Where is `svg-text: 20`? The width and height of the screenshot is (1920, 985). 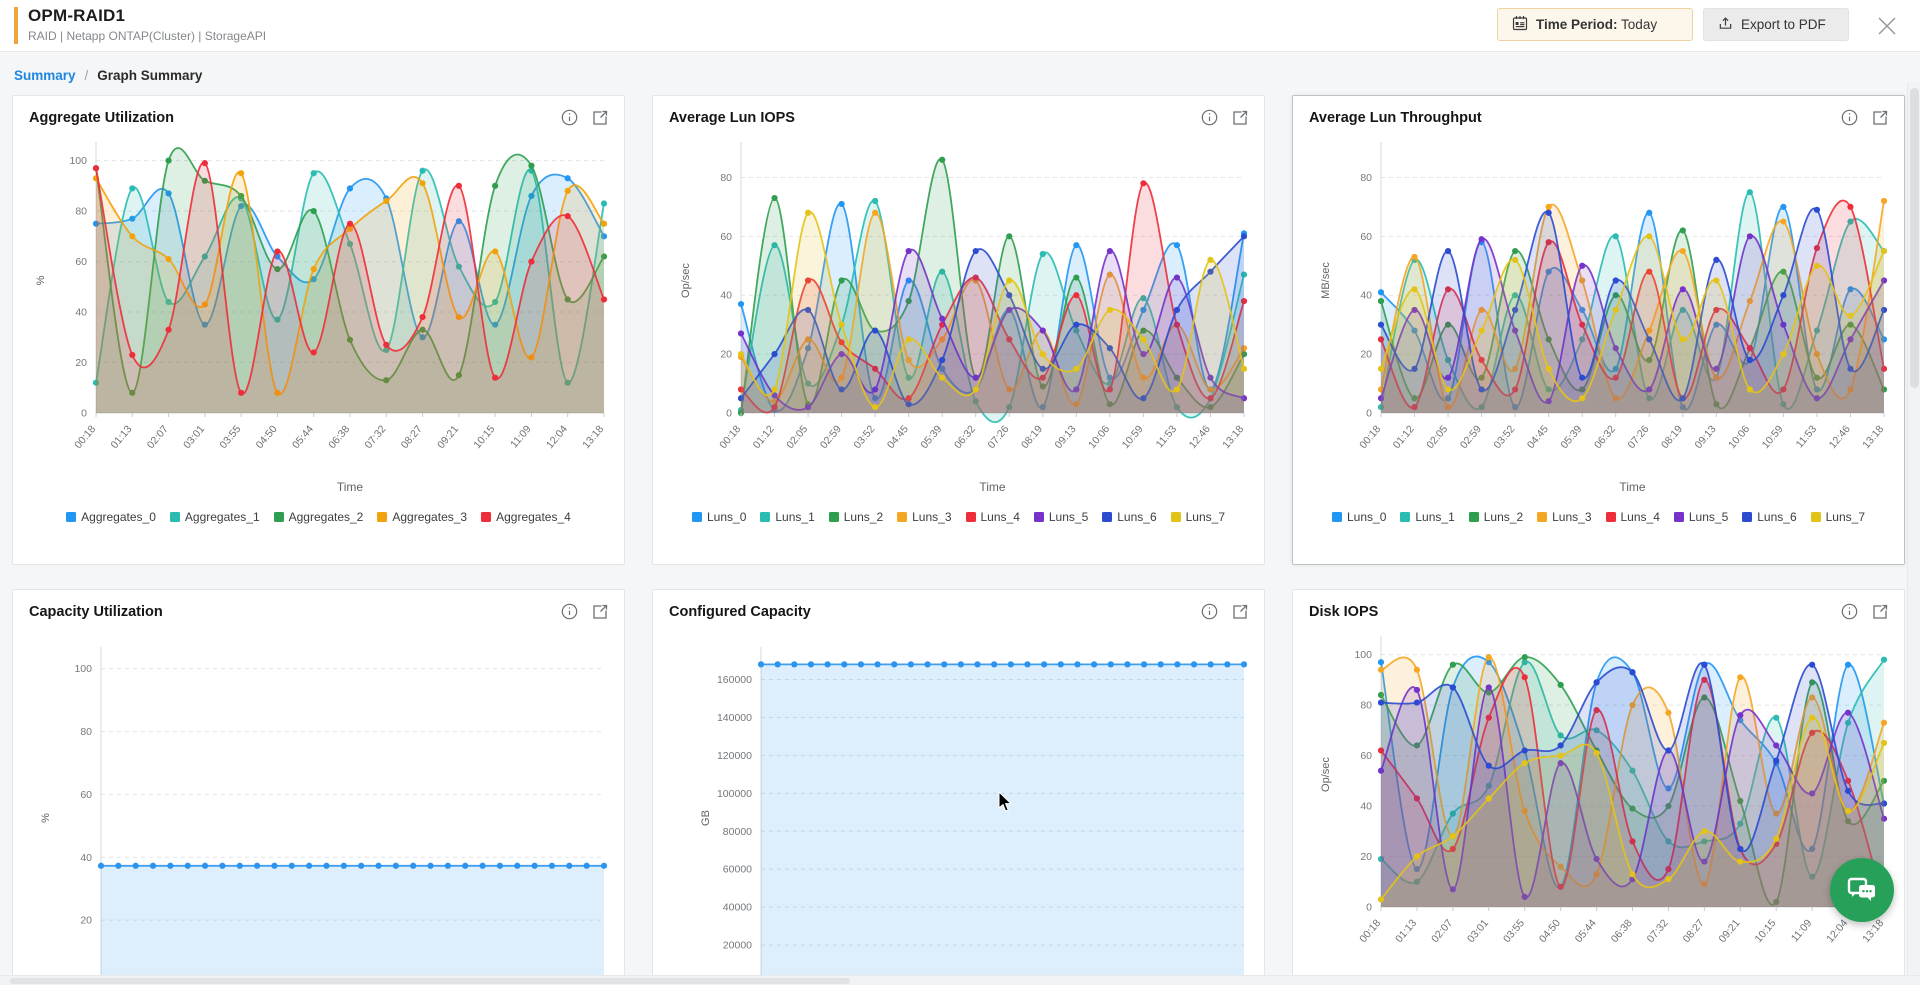
svg-text: 20 is located at coordinates (86, 921).